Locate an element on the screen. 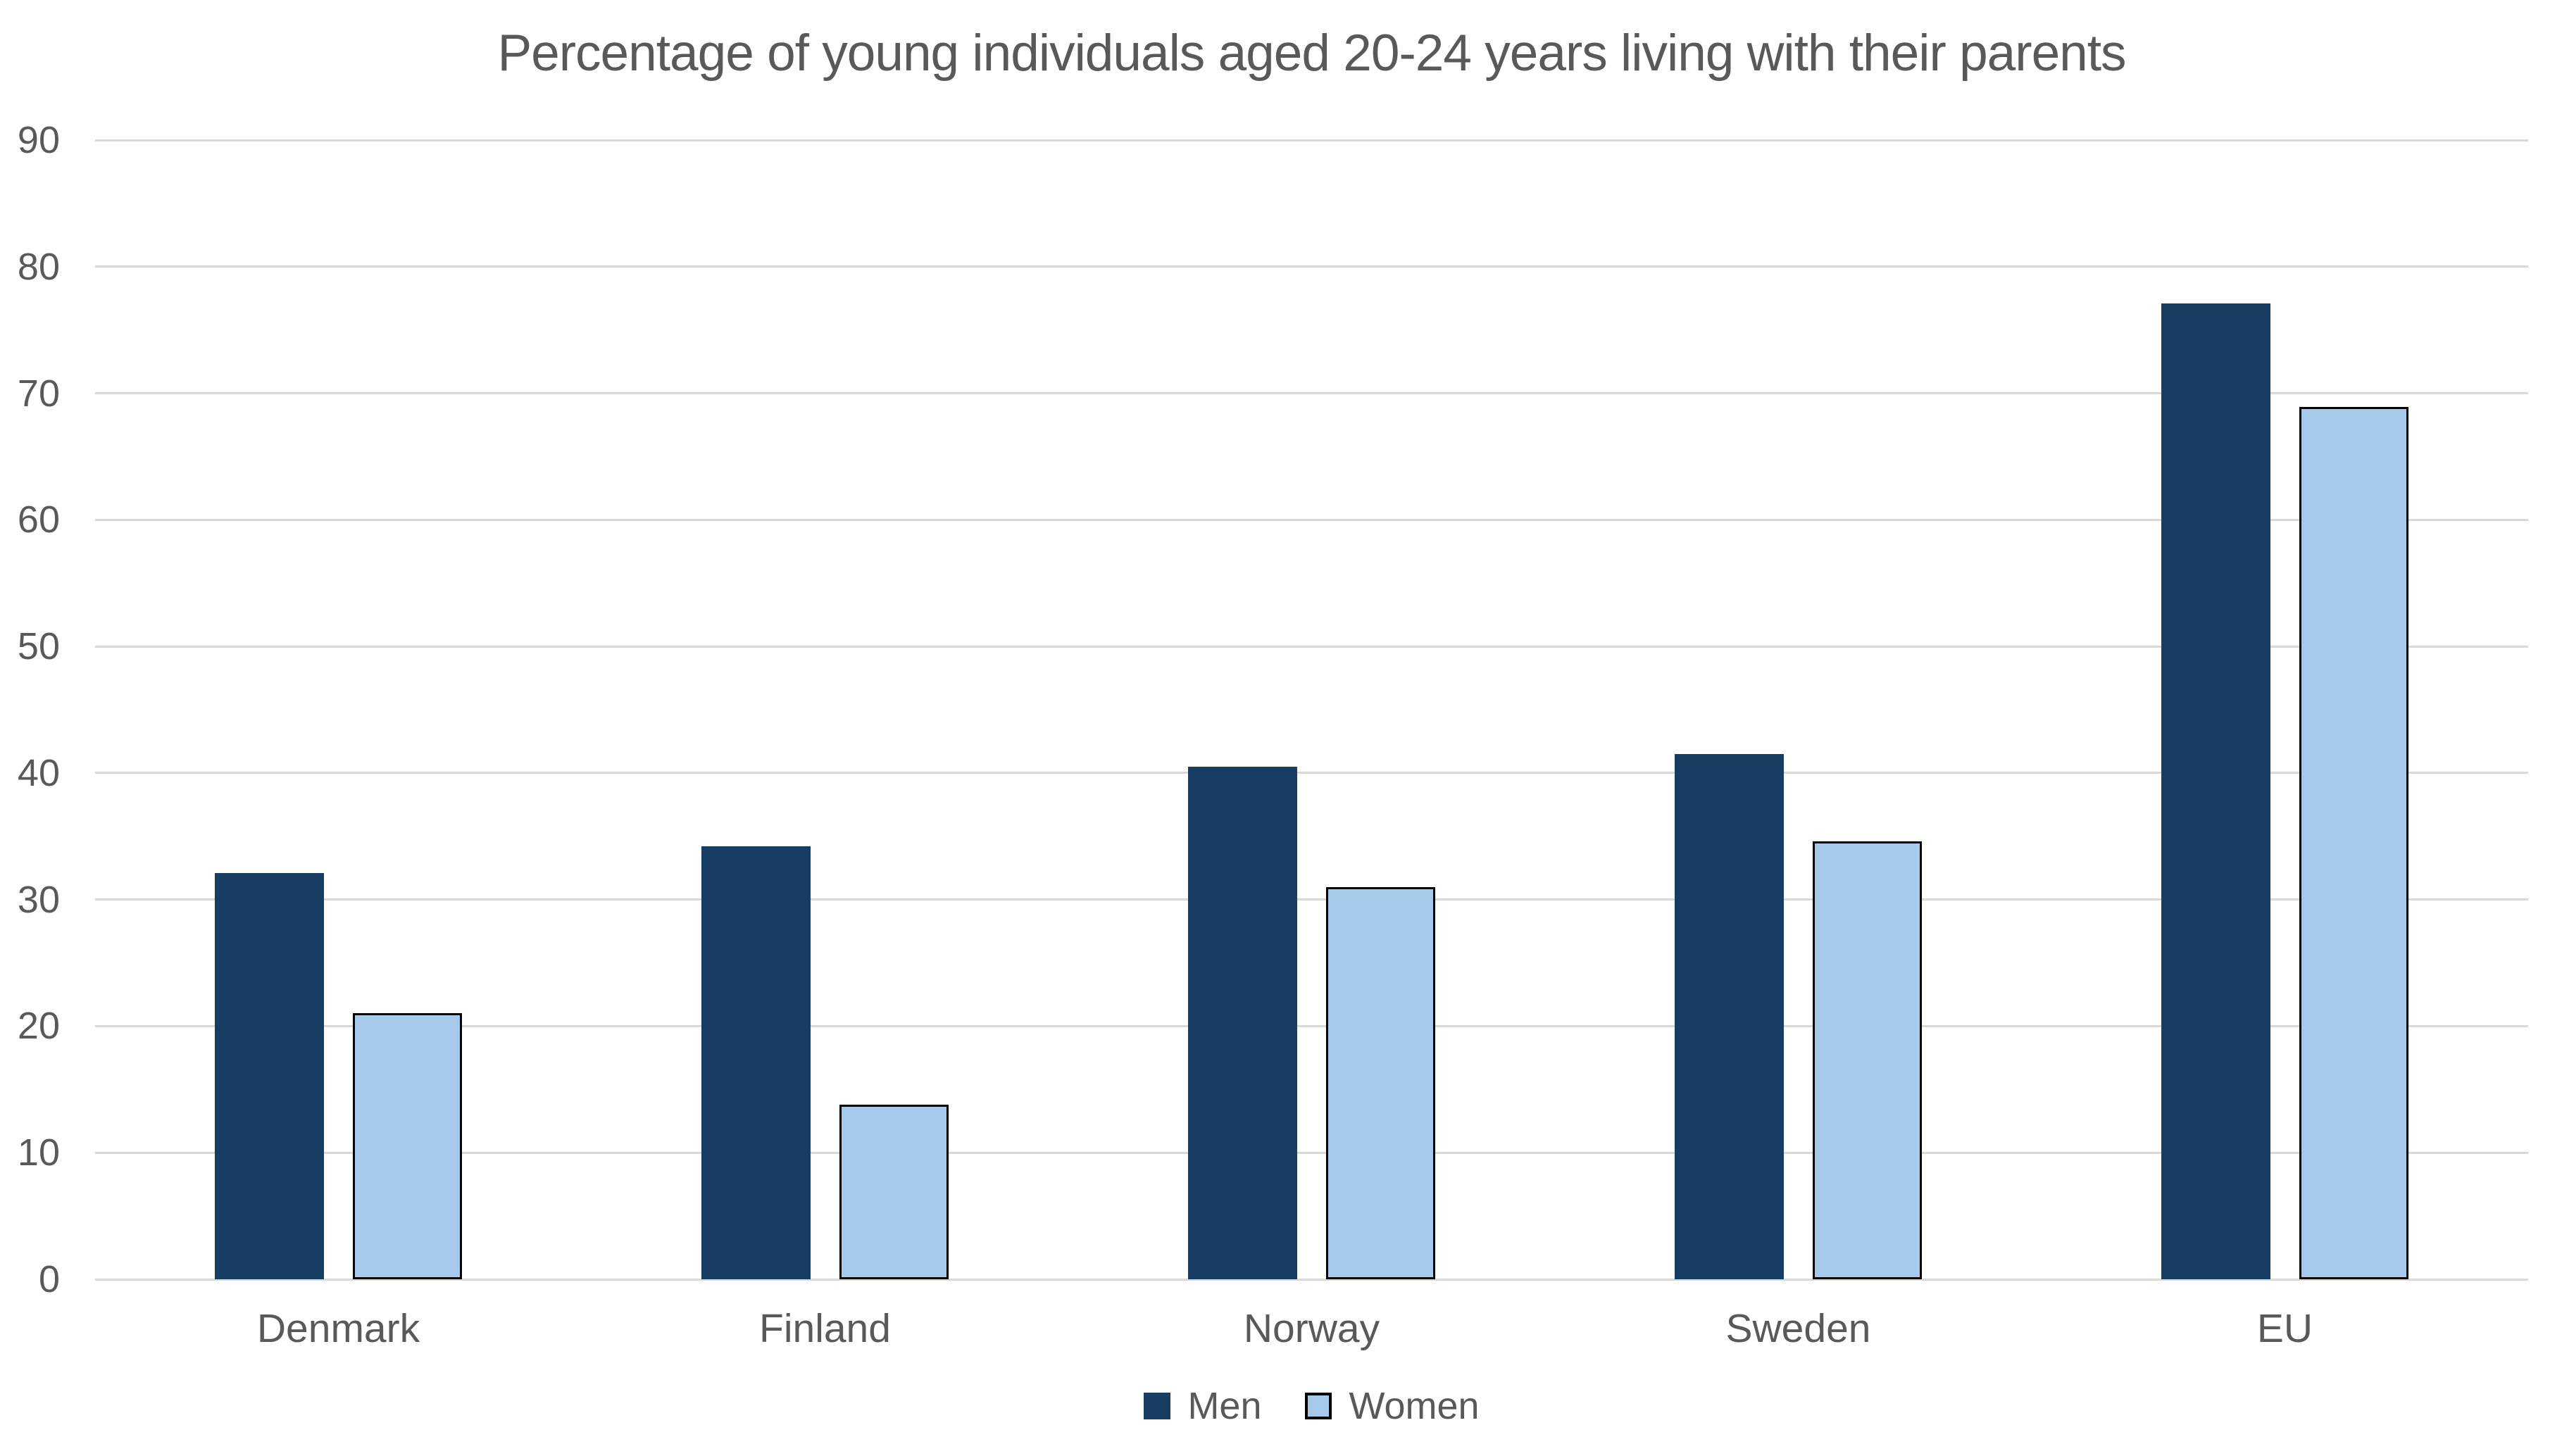 This screenshot has width=2562, height=1456. bar-men-denmark is located at coordinates (269, 1075).